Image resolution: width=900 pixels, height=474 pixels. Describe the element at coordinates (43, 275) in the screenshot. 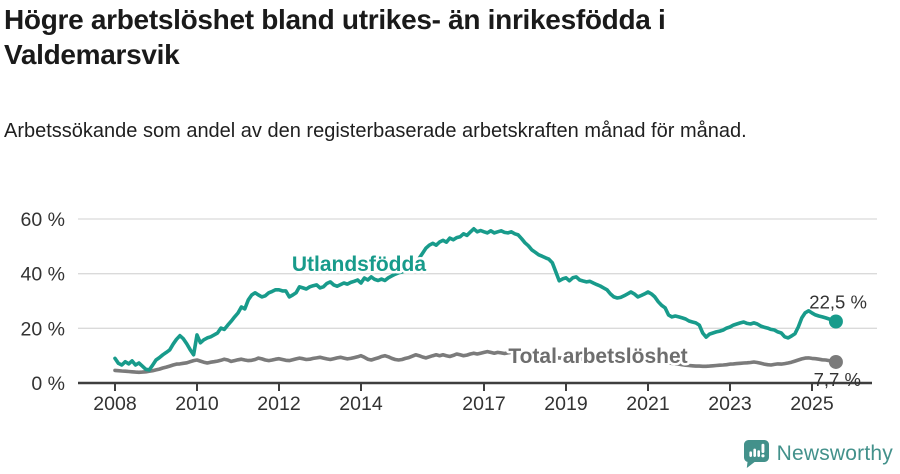

I see `y-axis-label: 40 %` at that location.